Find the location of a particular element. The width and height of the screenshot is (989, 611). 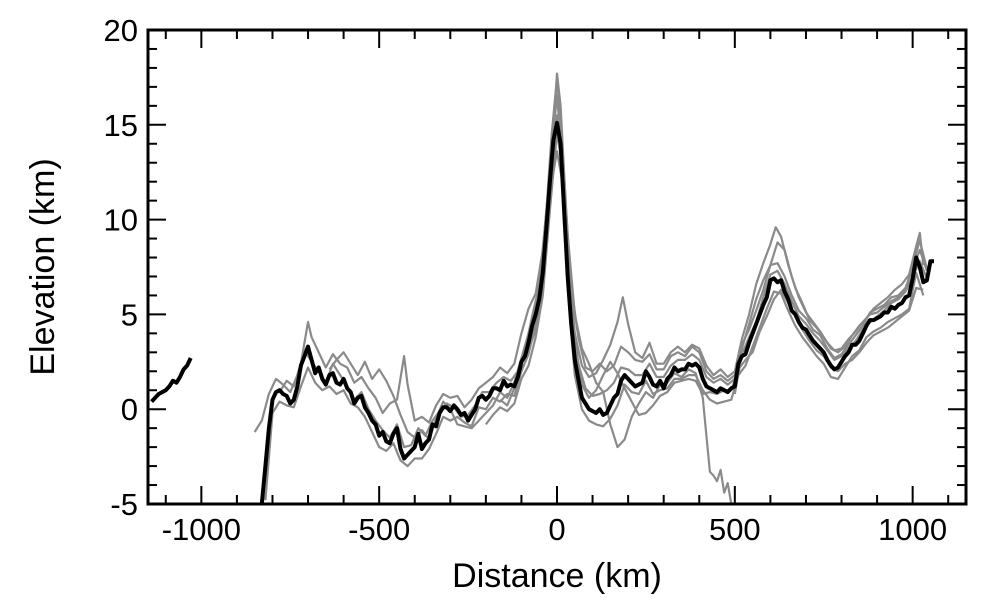

x-tick-label: -1000 is located at coordinates (201, 529).